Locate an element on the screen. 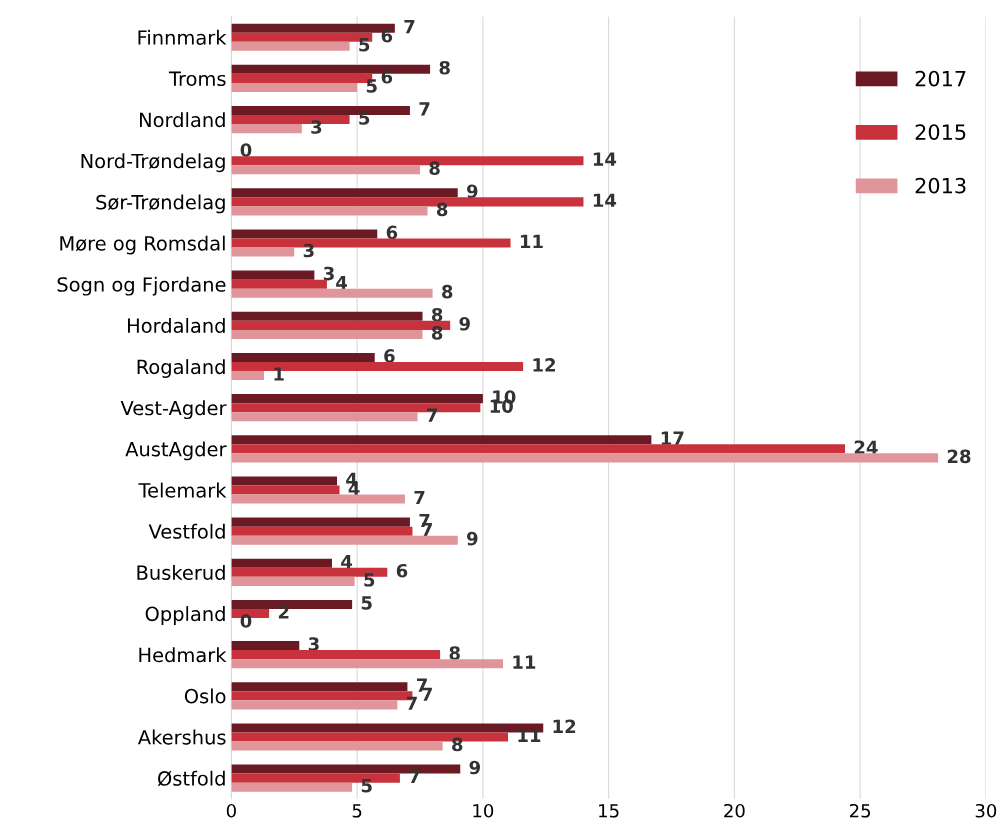 This screenshot has height=832, width=1006. y-tick-label: Nordland is located at coordinates (182, 120).